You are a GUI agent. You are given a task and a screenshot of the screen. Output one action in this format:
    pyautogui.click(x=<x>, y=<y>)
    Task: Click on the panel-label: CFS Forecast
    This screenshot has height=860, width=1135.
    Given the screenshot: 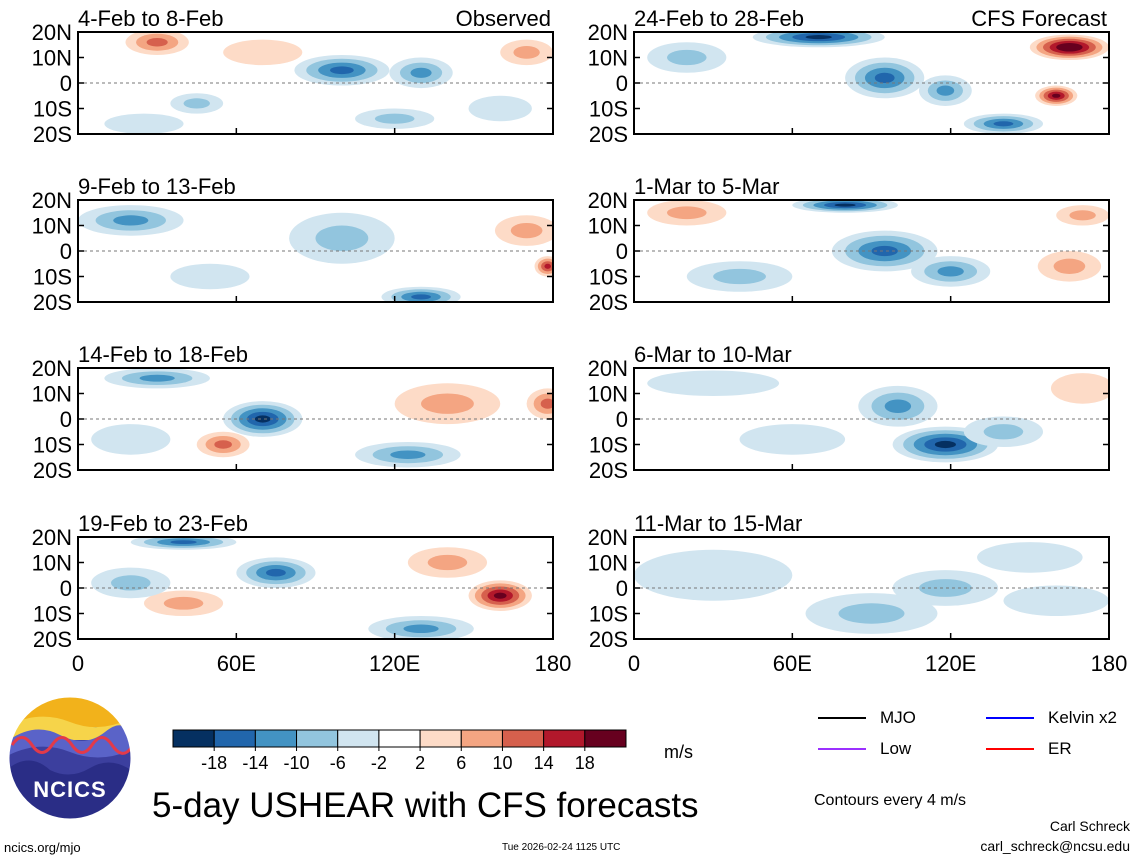 What is the action you would take?
    pyautogui.click(x=1039, y=18)
    